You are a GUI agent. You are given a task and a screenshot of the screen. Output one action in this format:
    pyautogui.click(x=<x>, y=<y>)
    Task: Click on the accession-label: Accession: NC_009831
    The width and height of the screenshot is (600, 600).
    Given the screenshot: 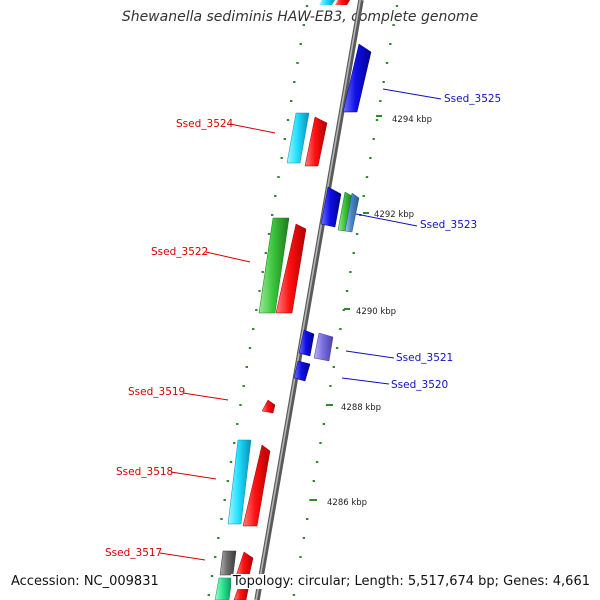 What is the action you would take?
    pyautogui.click(x=85, y=581)
    